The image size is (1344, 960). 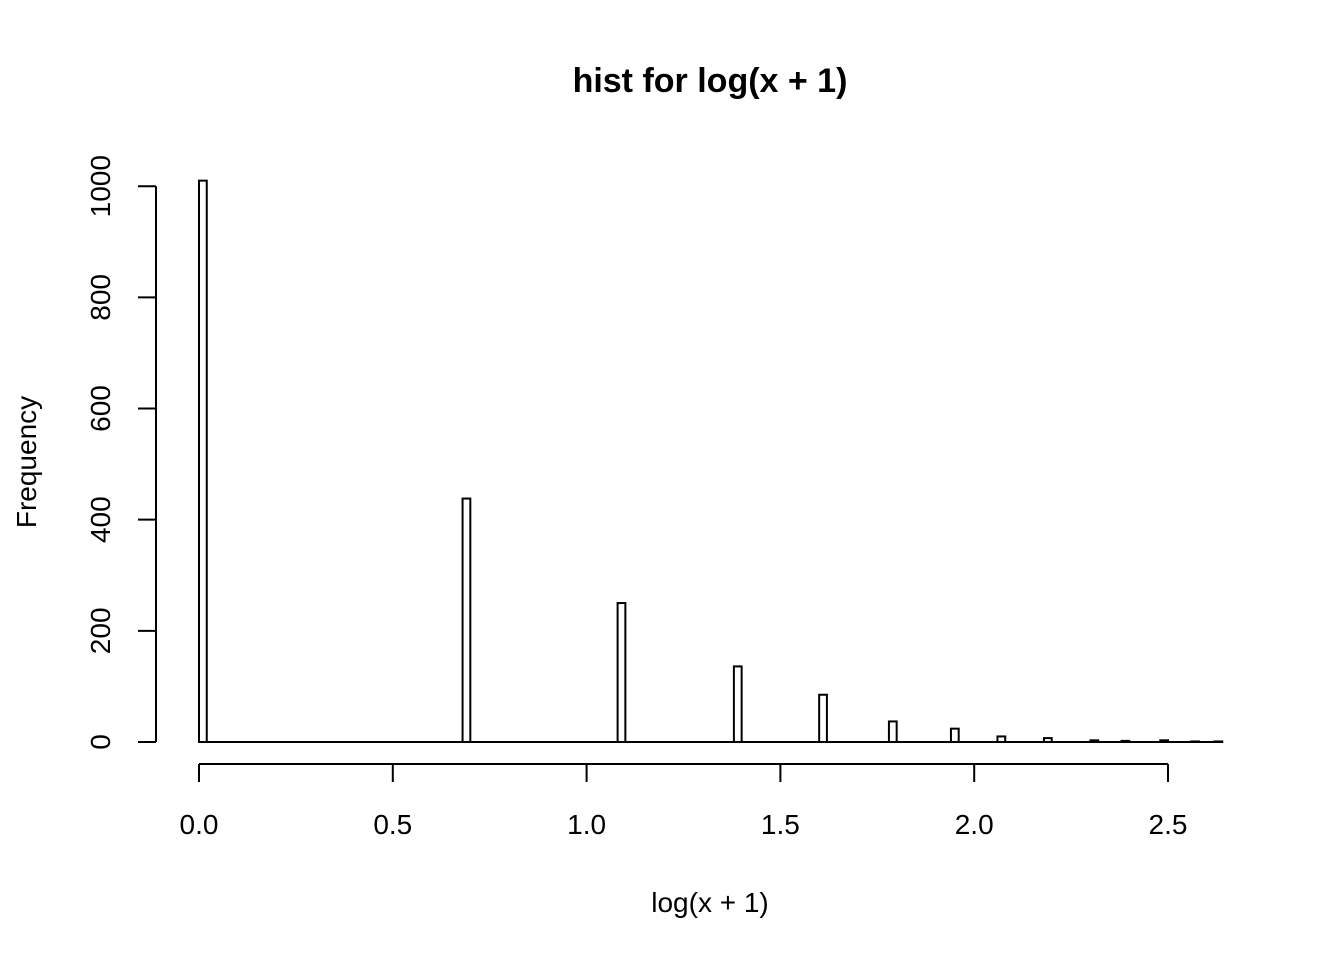 I want to click on y-tick-label-1: 200, so click(x=100, y=630).